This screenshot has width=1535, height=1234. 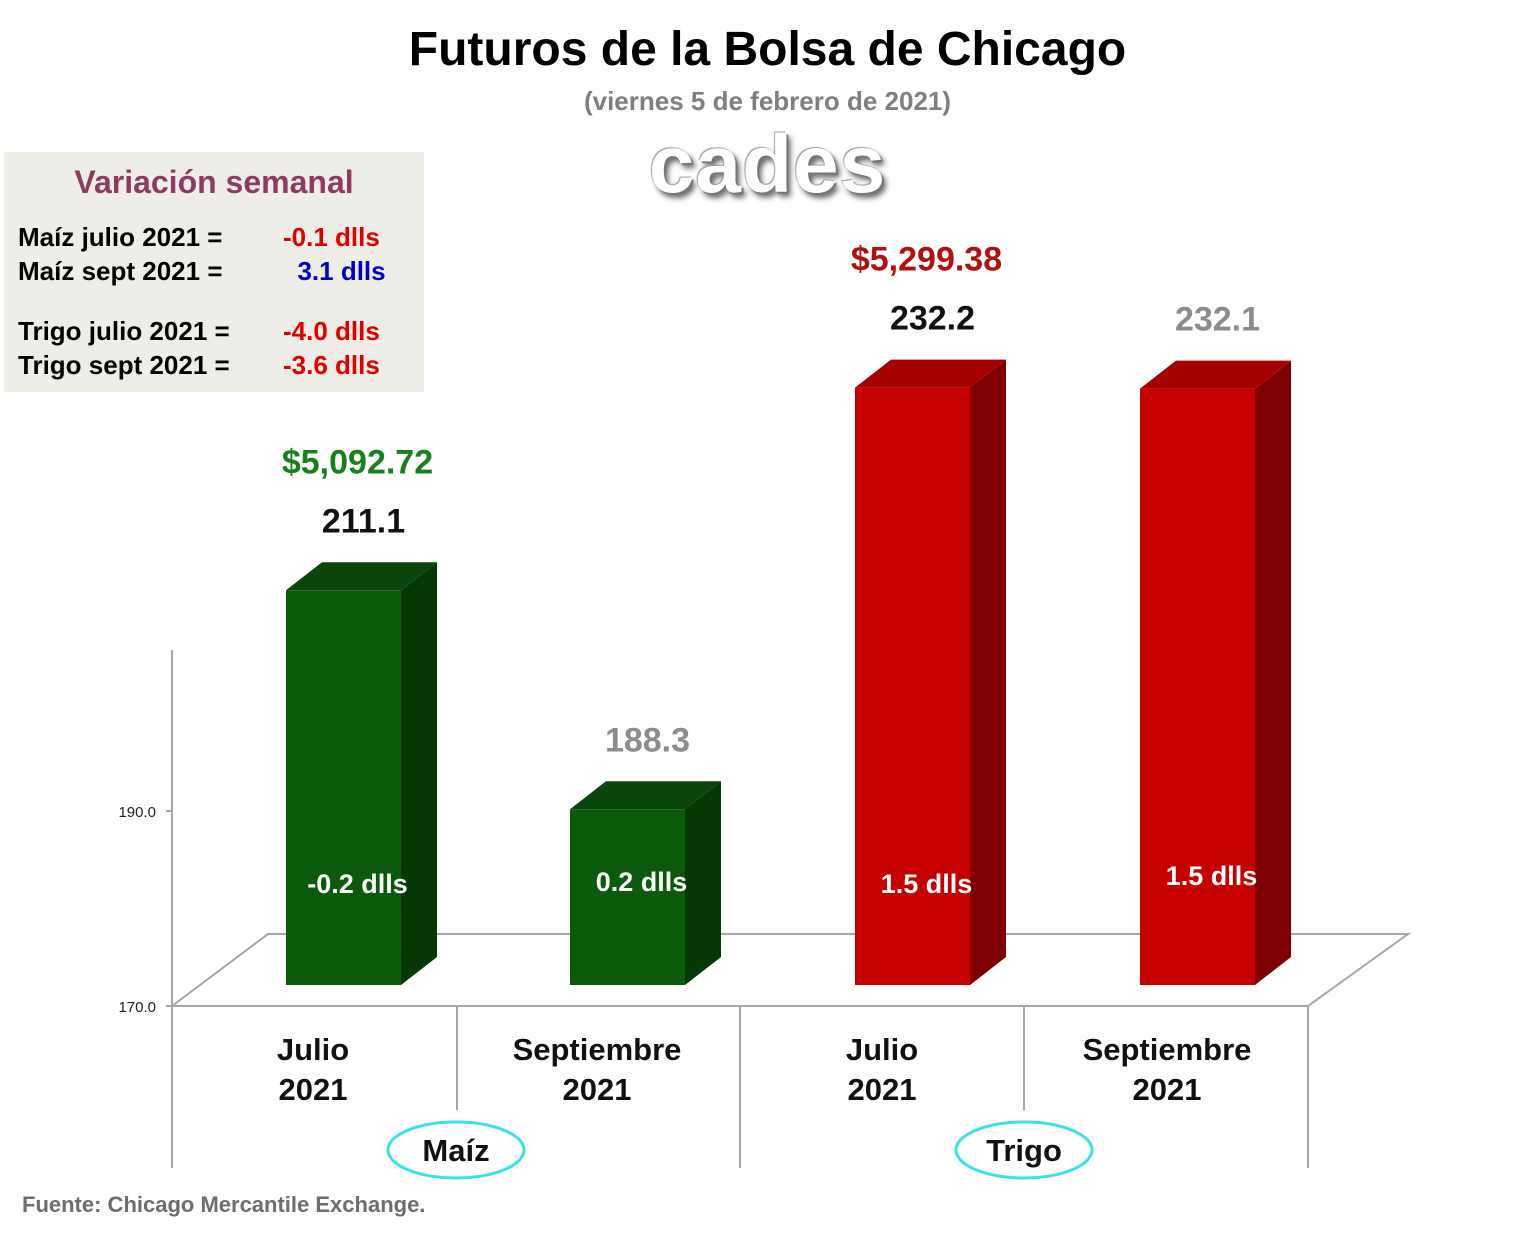 I want to click on variation-value: 3.1 dlls, so click(x=334, y=271).